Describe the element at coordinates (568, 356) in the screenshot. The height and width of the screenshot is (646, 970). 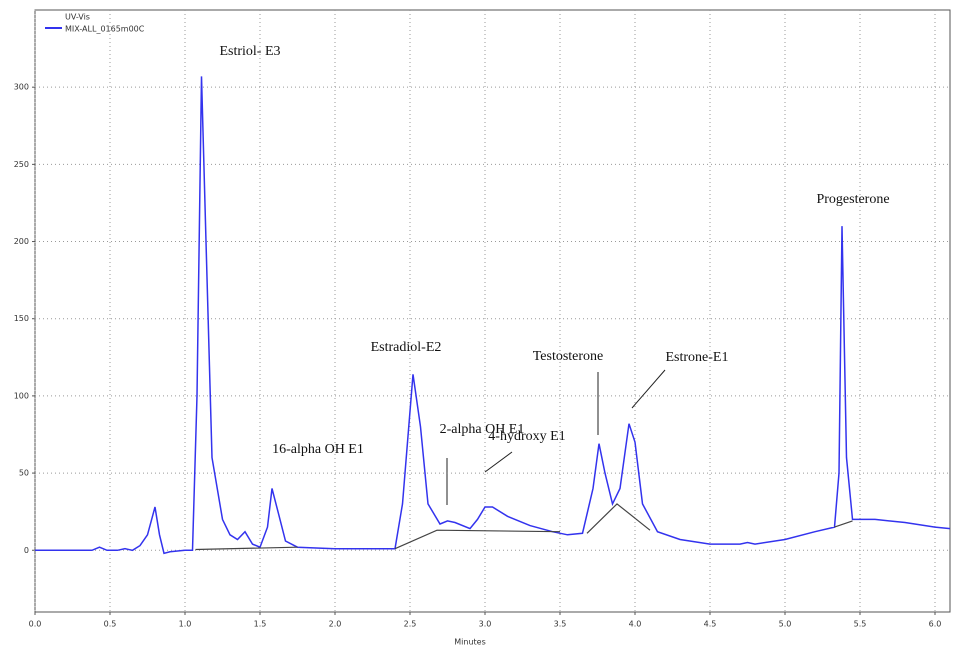
I see `peak-label: Testosterone` at that location.